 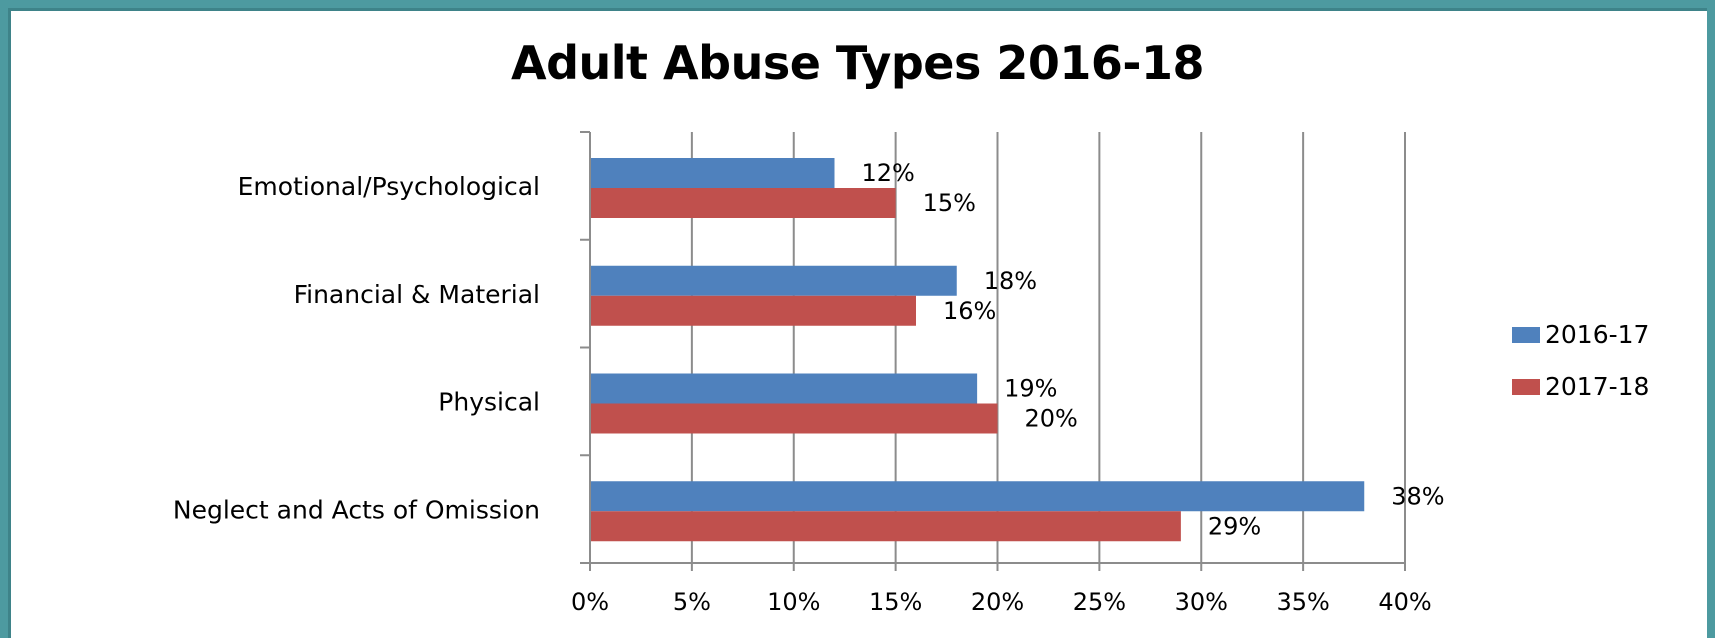 I want to click on legend: 2016-17 2017-18, so click(x=1580, y=360).